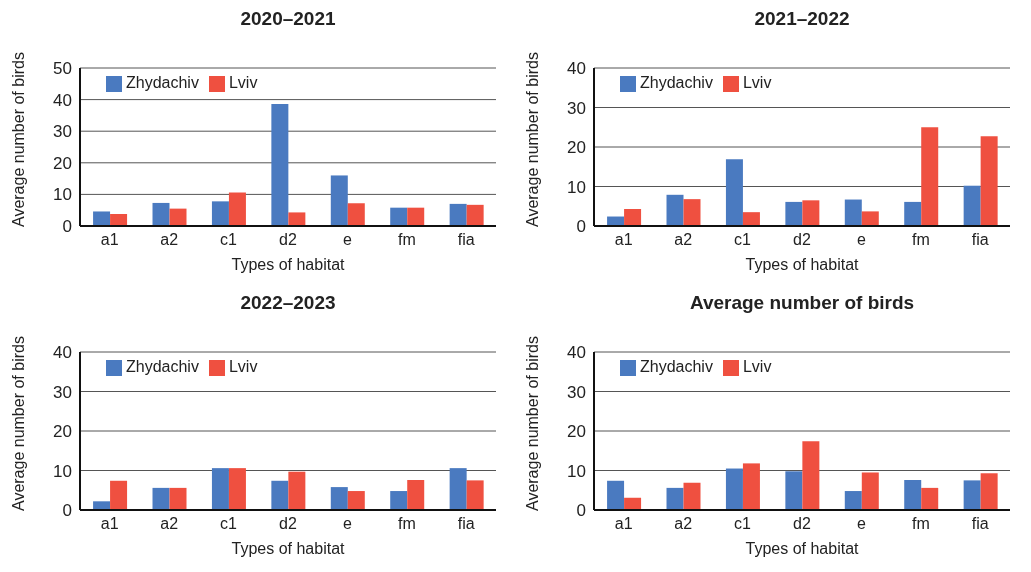  Describe the element at coordinates (288, 19) in the screenshot. I see `chart-title: 2020–2021` at that location.